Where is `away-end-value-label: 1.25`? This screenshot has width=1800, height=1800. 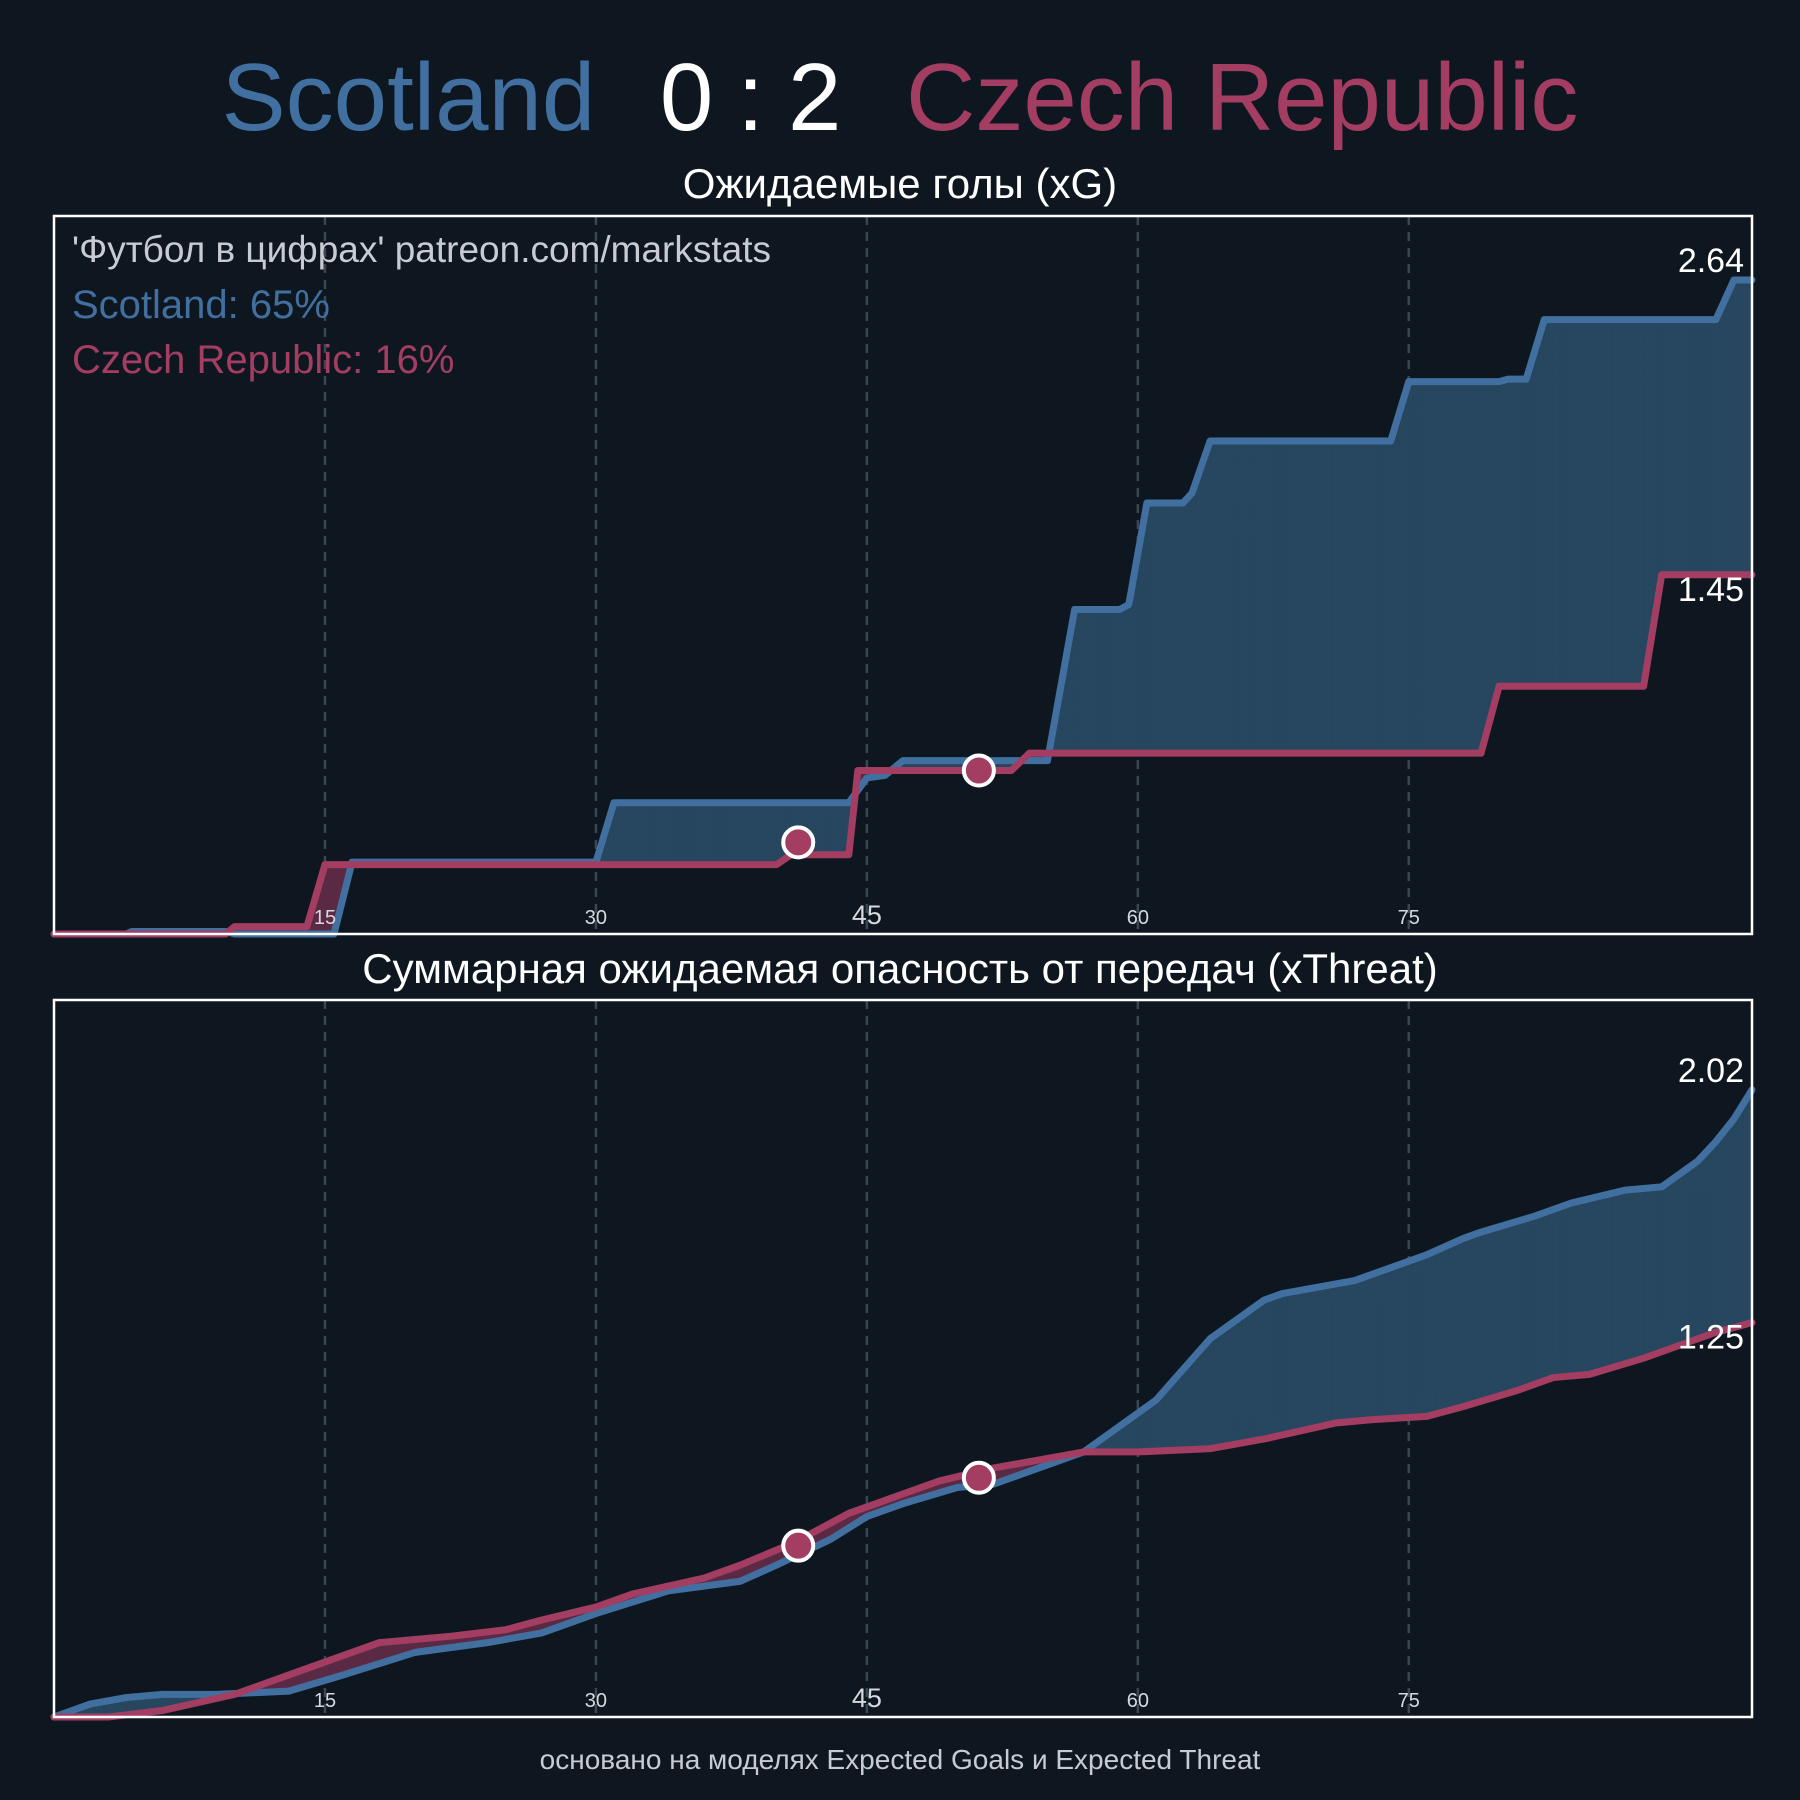
away-end-value-label: 1.25 is located at coordinates (1711, 1338).